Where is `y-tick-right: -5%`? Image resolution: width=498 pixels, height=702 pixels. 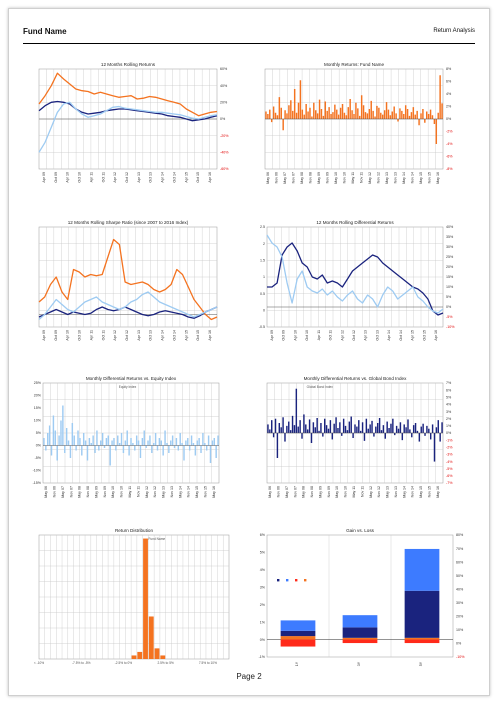
y-tick-right: -5% is located at coordinates (449, 317).